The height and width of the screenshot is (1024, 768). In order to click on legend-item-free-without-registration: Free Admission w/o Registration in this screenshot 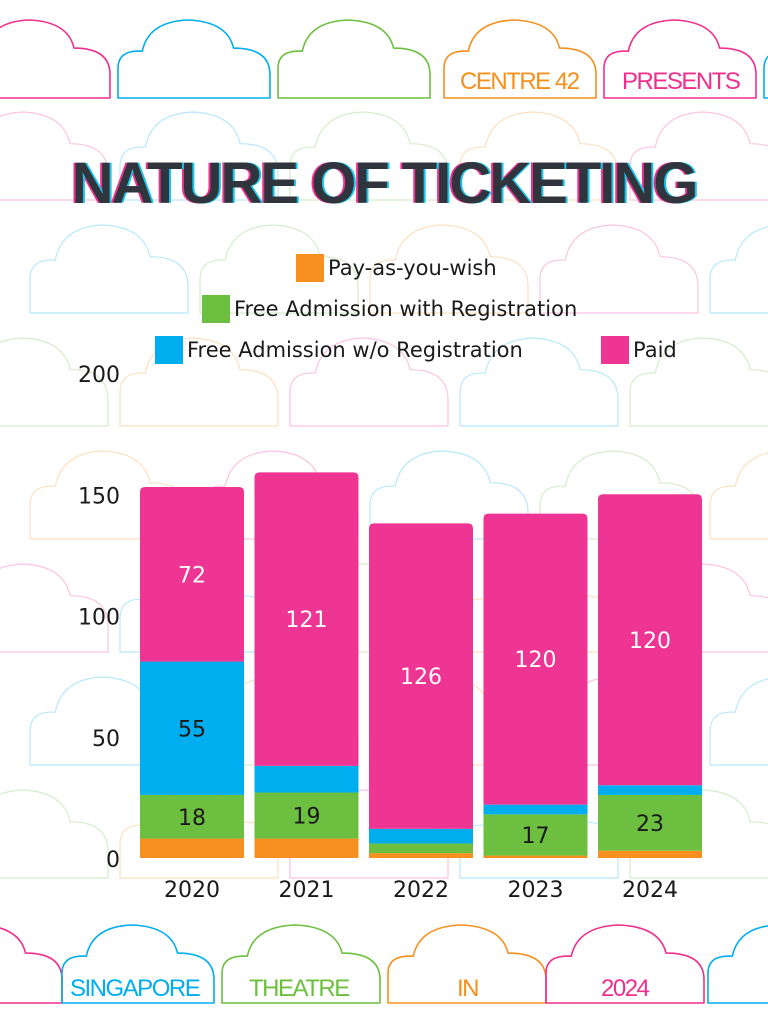, I will do `click(339, 350)`.